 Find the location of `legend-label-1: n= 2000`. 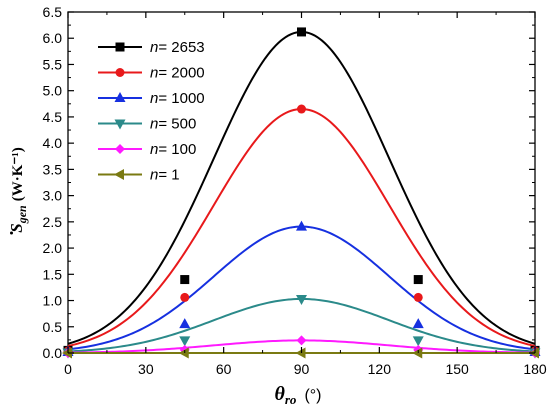

legend-label-1: n= 2000 is located at coordinates (177, 73).